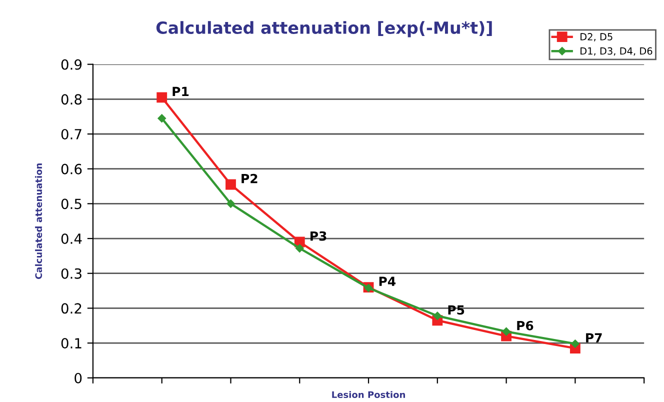 This screenshot has width=664, height=402. Describe the element at coordinates (387, 281) in the screenshot. I see `annotation: P4` at that location.